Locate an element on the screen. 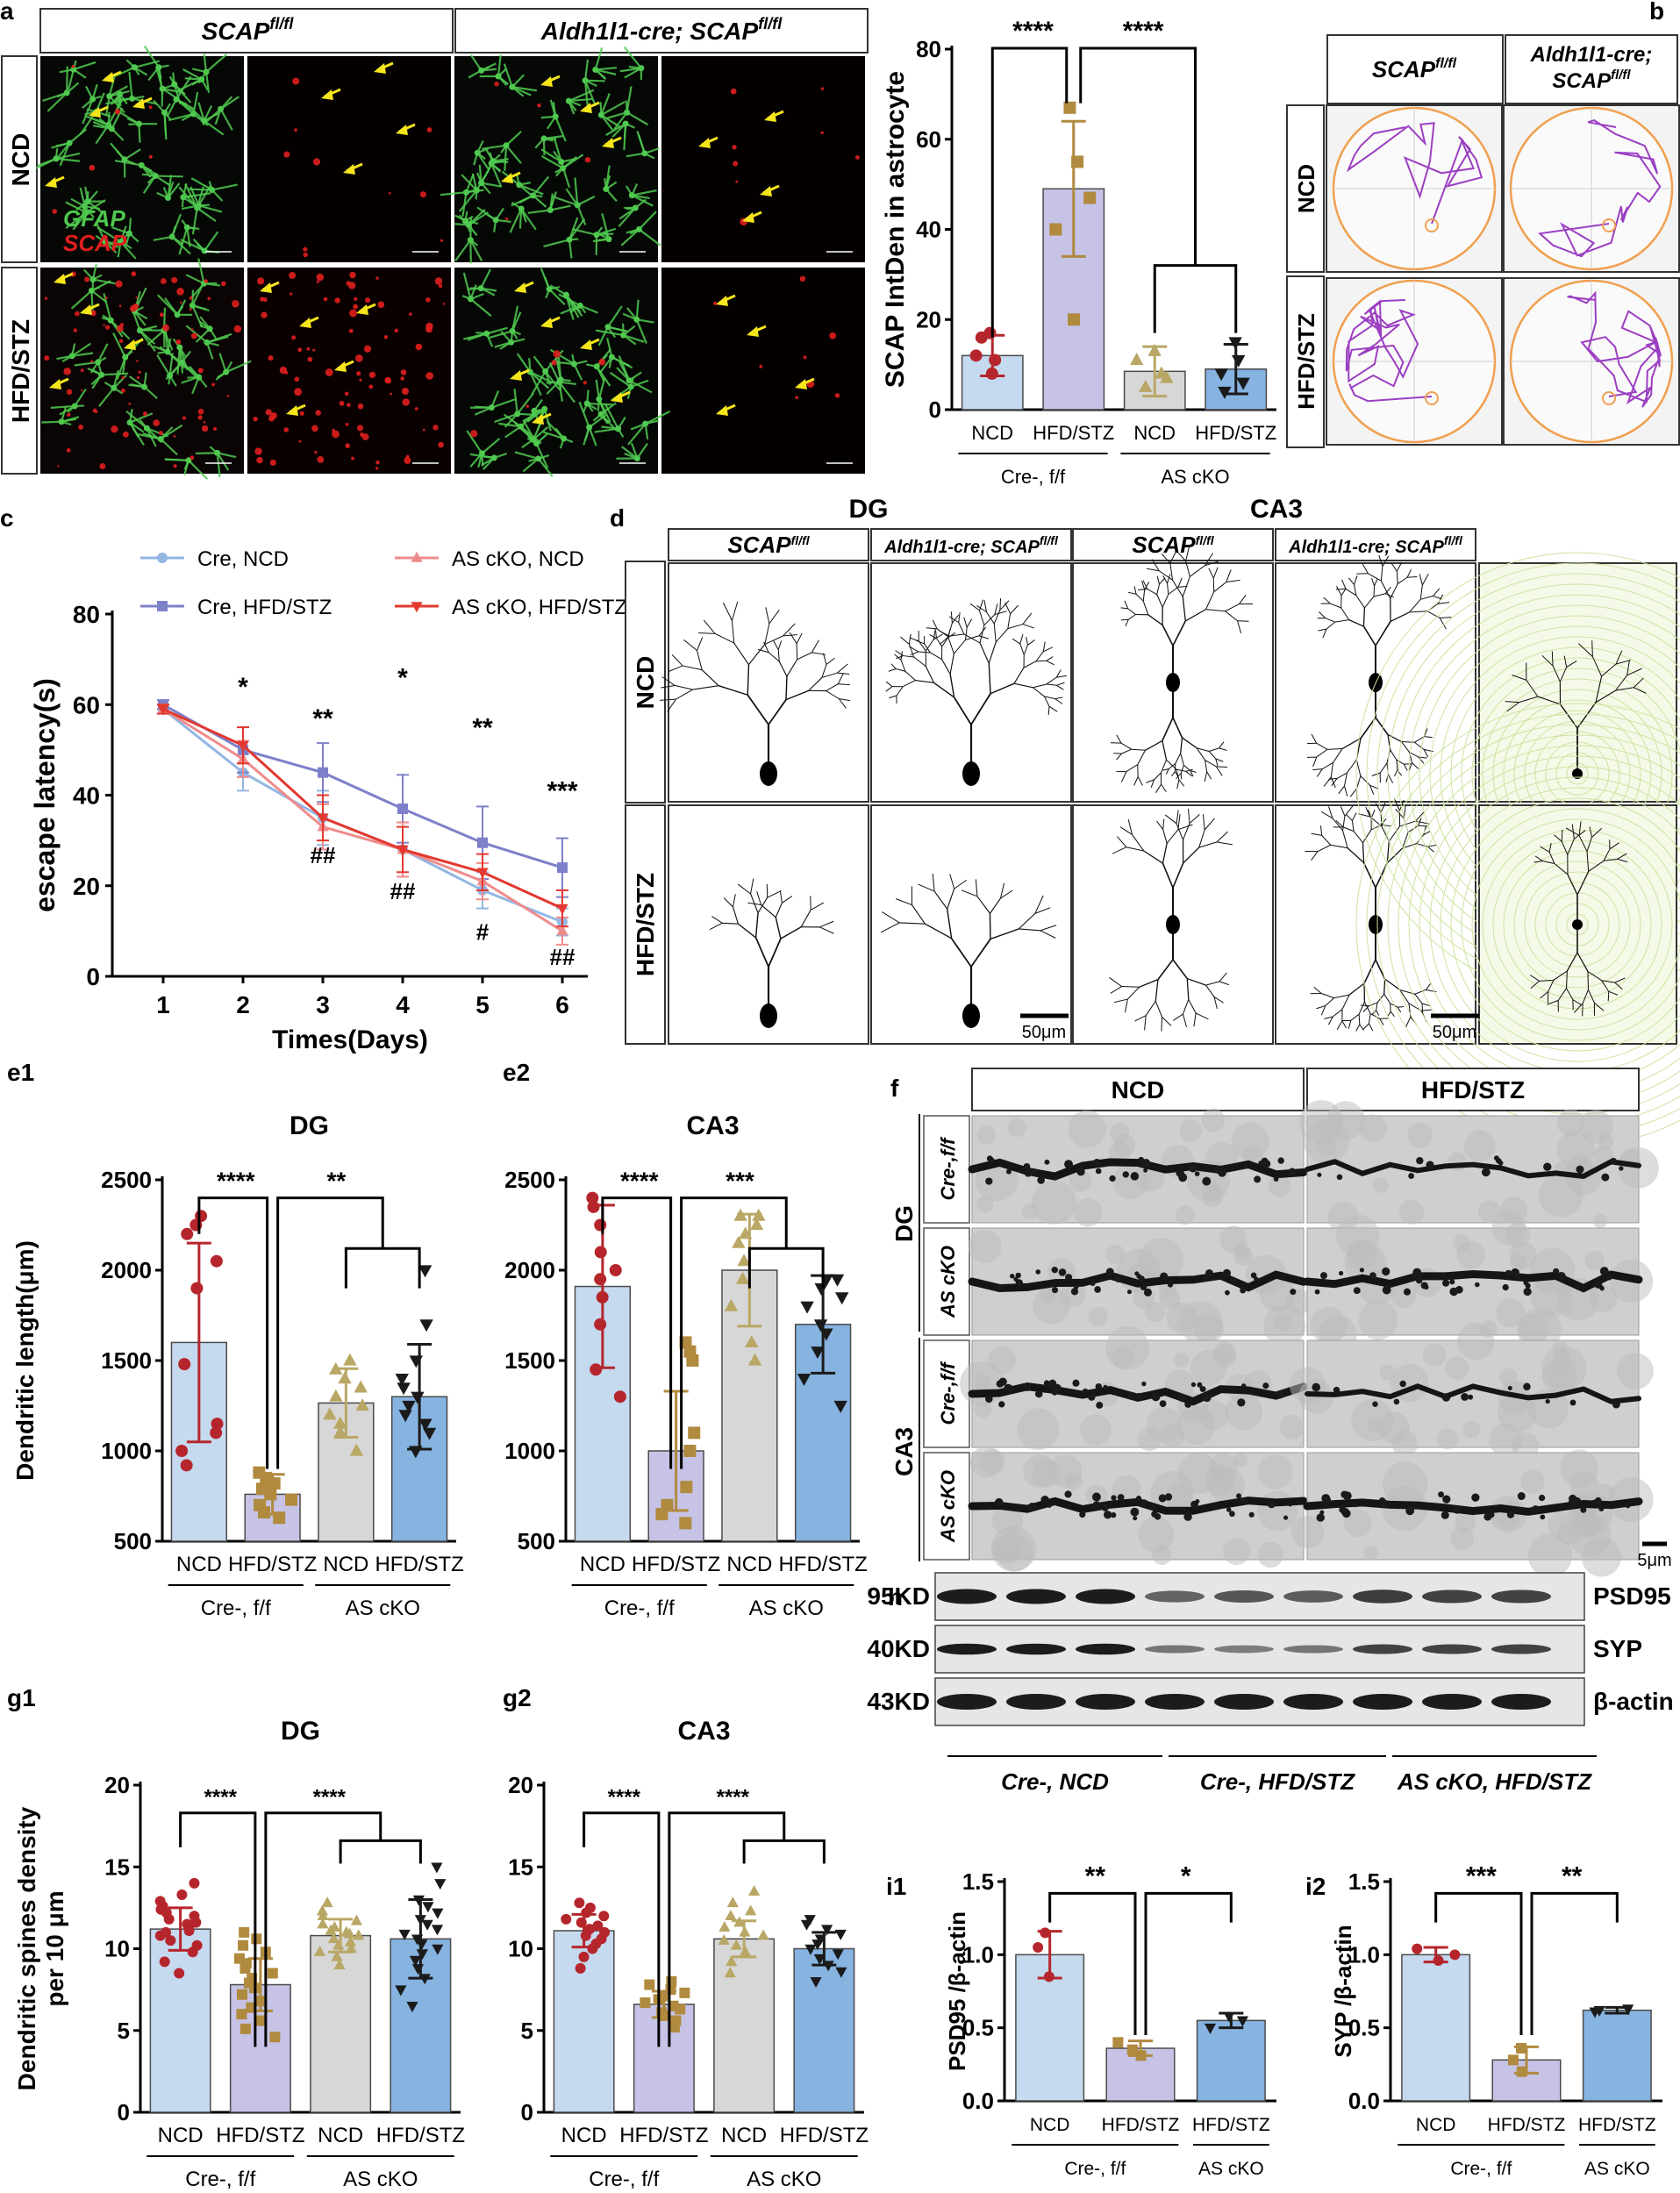 Image resolution: width=1680 pixels, height=2193 pixels. y-tick-label: 15 is located at coordinates (520, 1867).